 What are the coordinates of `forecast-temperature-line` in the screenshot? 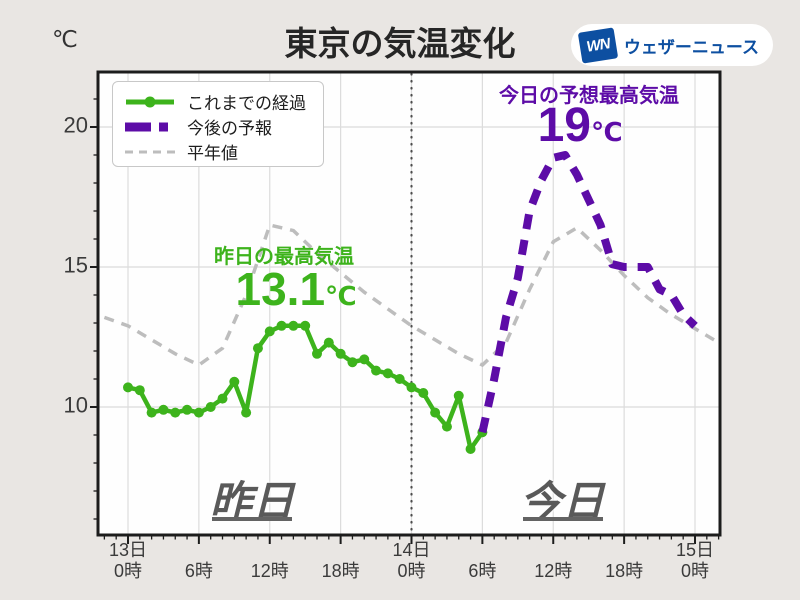 It's located at (588, 292).